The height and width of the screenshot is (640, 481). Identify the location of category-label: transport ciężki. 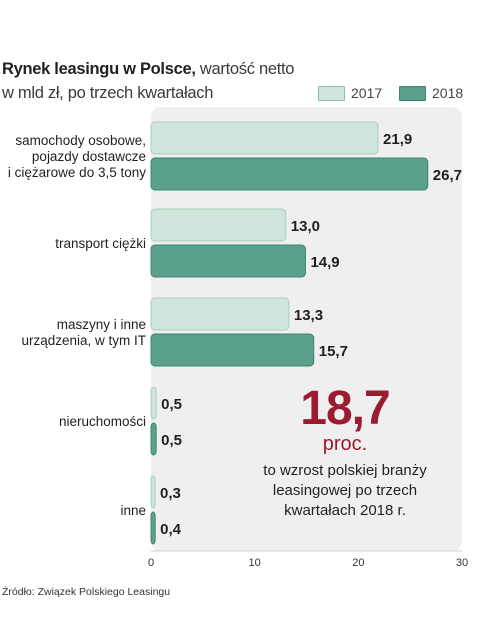
(100, 243).